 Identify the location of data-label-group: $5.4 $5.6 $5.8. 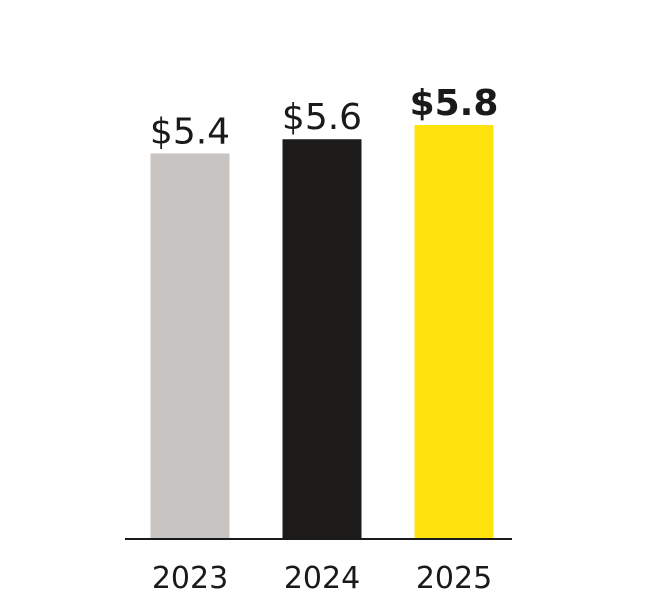
(324, 117).